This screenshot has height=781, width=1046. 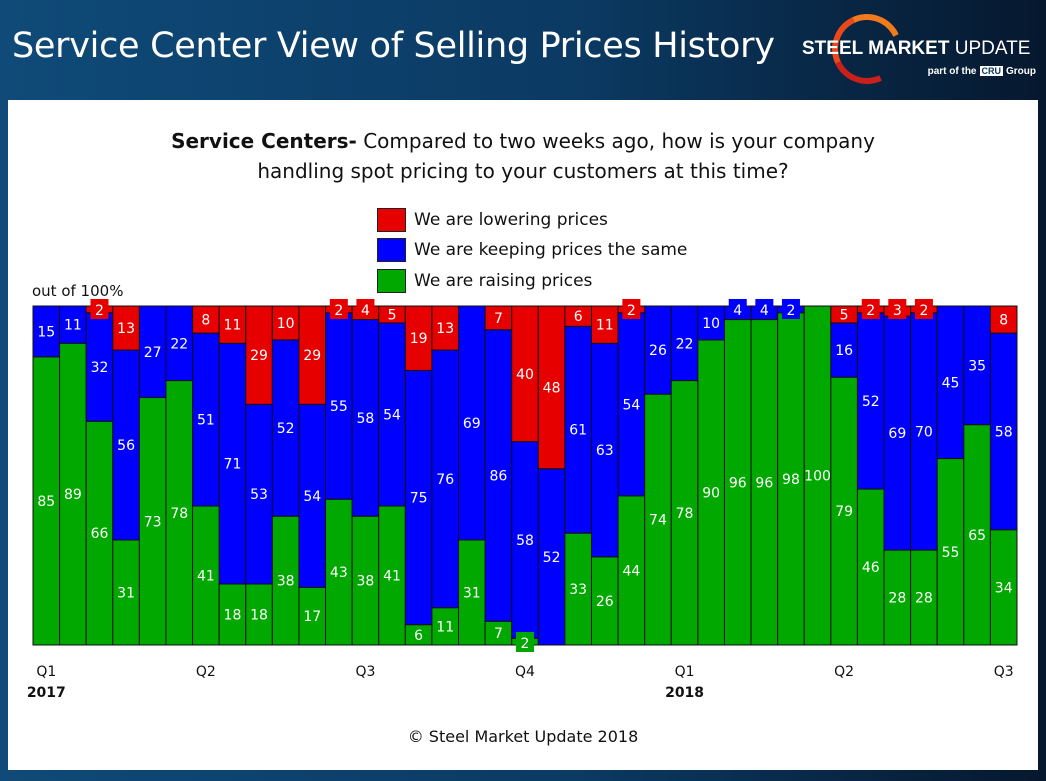 I want to click on data-label-lowering: 40, so click(x=525, y=375).